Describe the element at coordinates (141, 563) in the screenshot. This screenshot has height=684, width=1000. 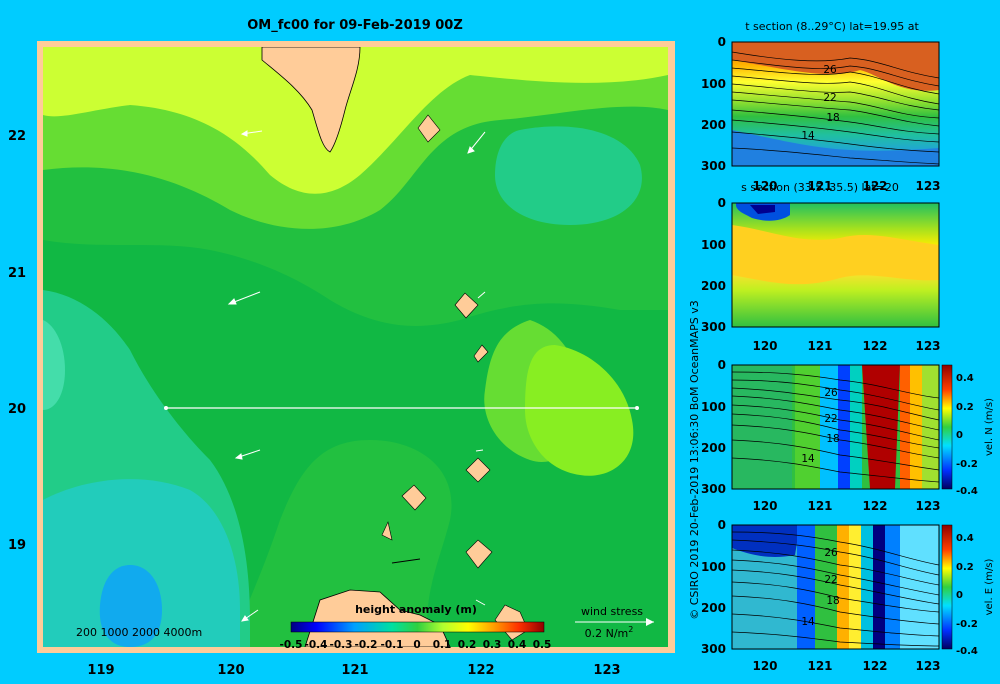
I see `field-region-cyan-southwest` at that location.